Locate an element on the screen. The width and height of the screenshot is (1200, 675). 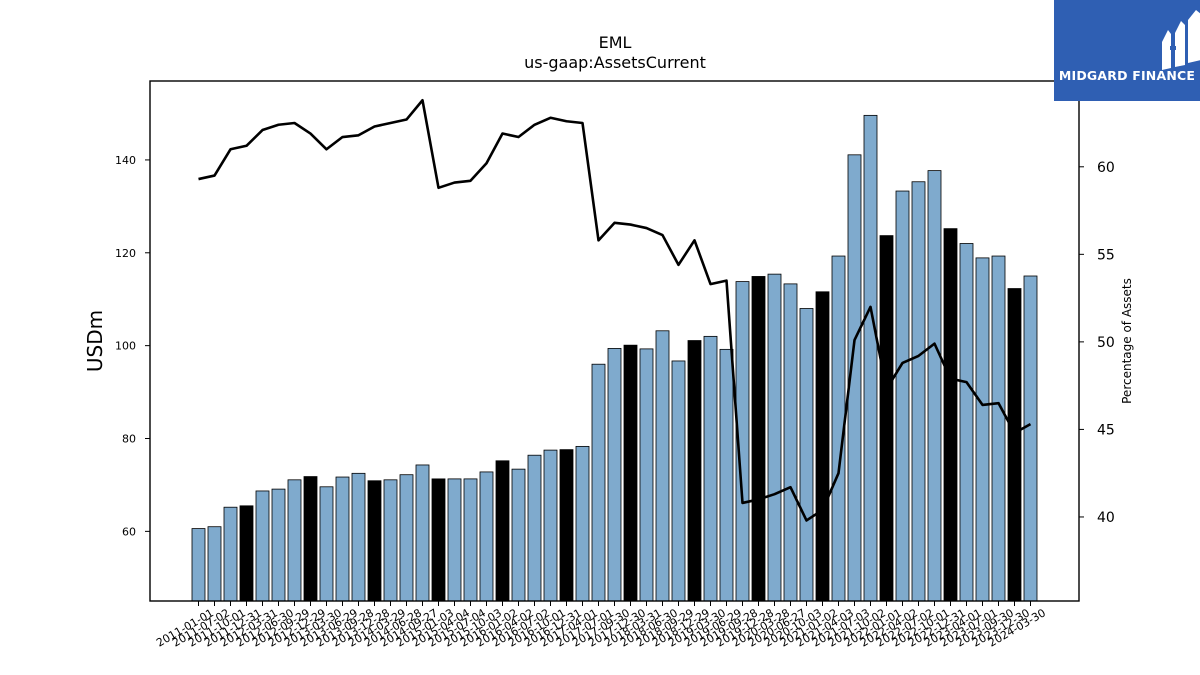
y-axis-right: 40 45 50 55 60 is located at coordinates (1097, 343).